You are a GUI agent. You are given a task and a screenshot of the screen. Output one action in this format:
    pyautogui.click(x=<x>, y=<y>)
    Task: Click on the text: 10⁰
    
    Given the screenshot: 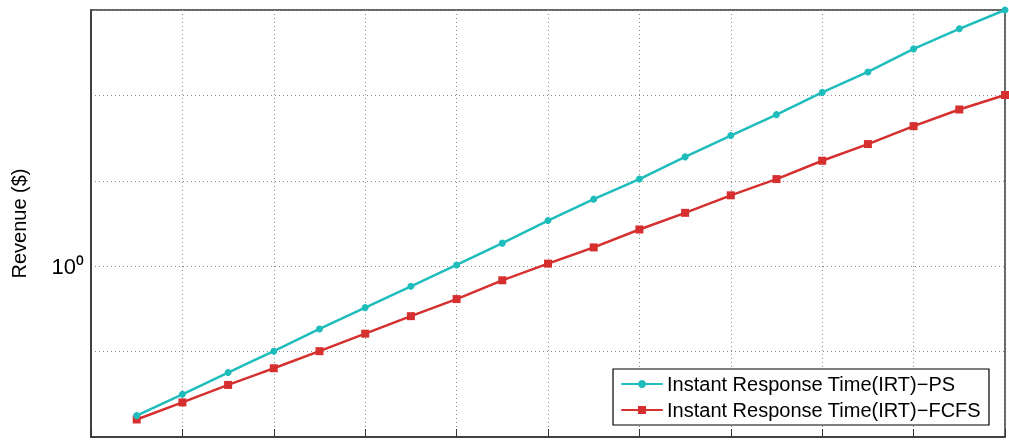 What is the action you would take?
    pyautogui.click(x=67, y=266)
    